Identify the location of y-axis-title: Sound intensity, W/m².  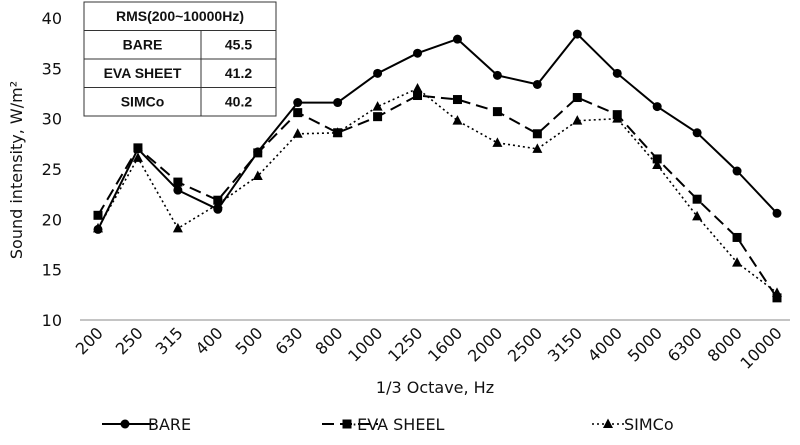
(16, 170).